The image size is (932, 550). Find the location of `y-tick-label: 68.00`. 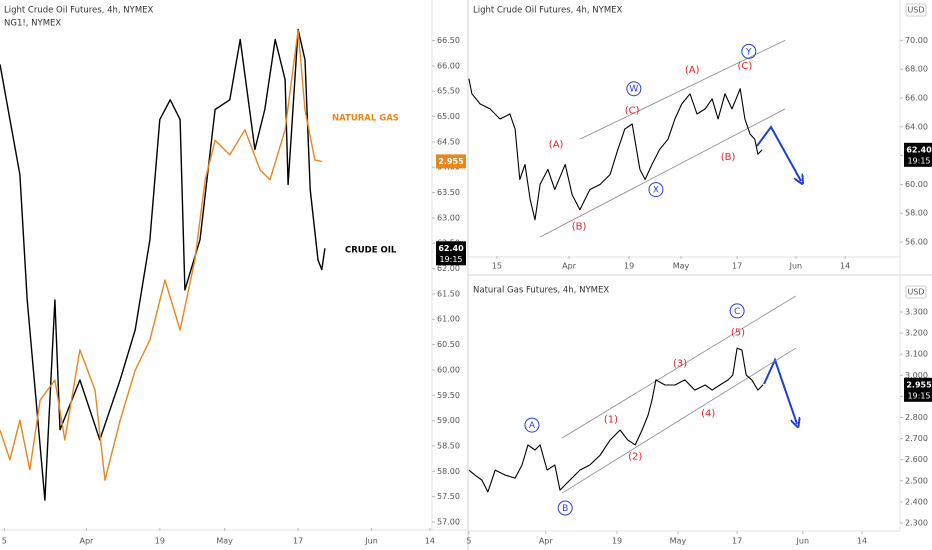

y-tick-label: 68.00 is located at coordinates (916, 69).